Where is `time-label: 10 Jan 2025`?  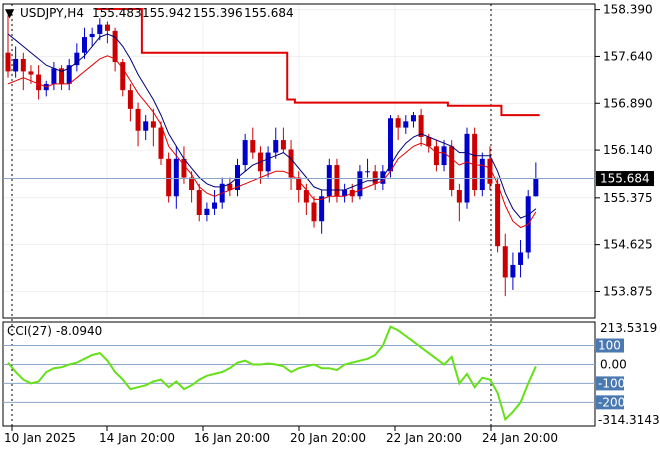 time-label: 10 Jan 2025 is located at coordinates (40, 438).